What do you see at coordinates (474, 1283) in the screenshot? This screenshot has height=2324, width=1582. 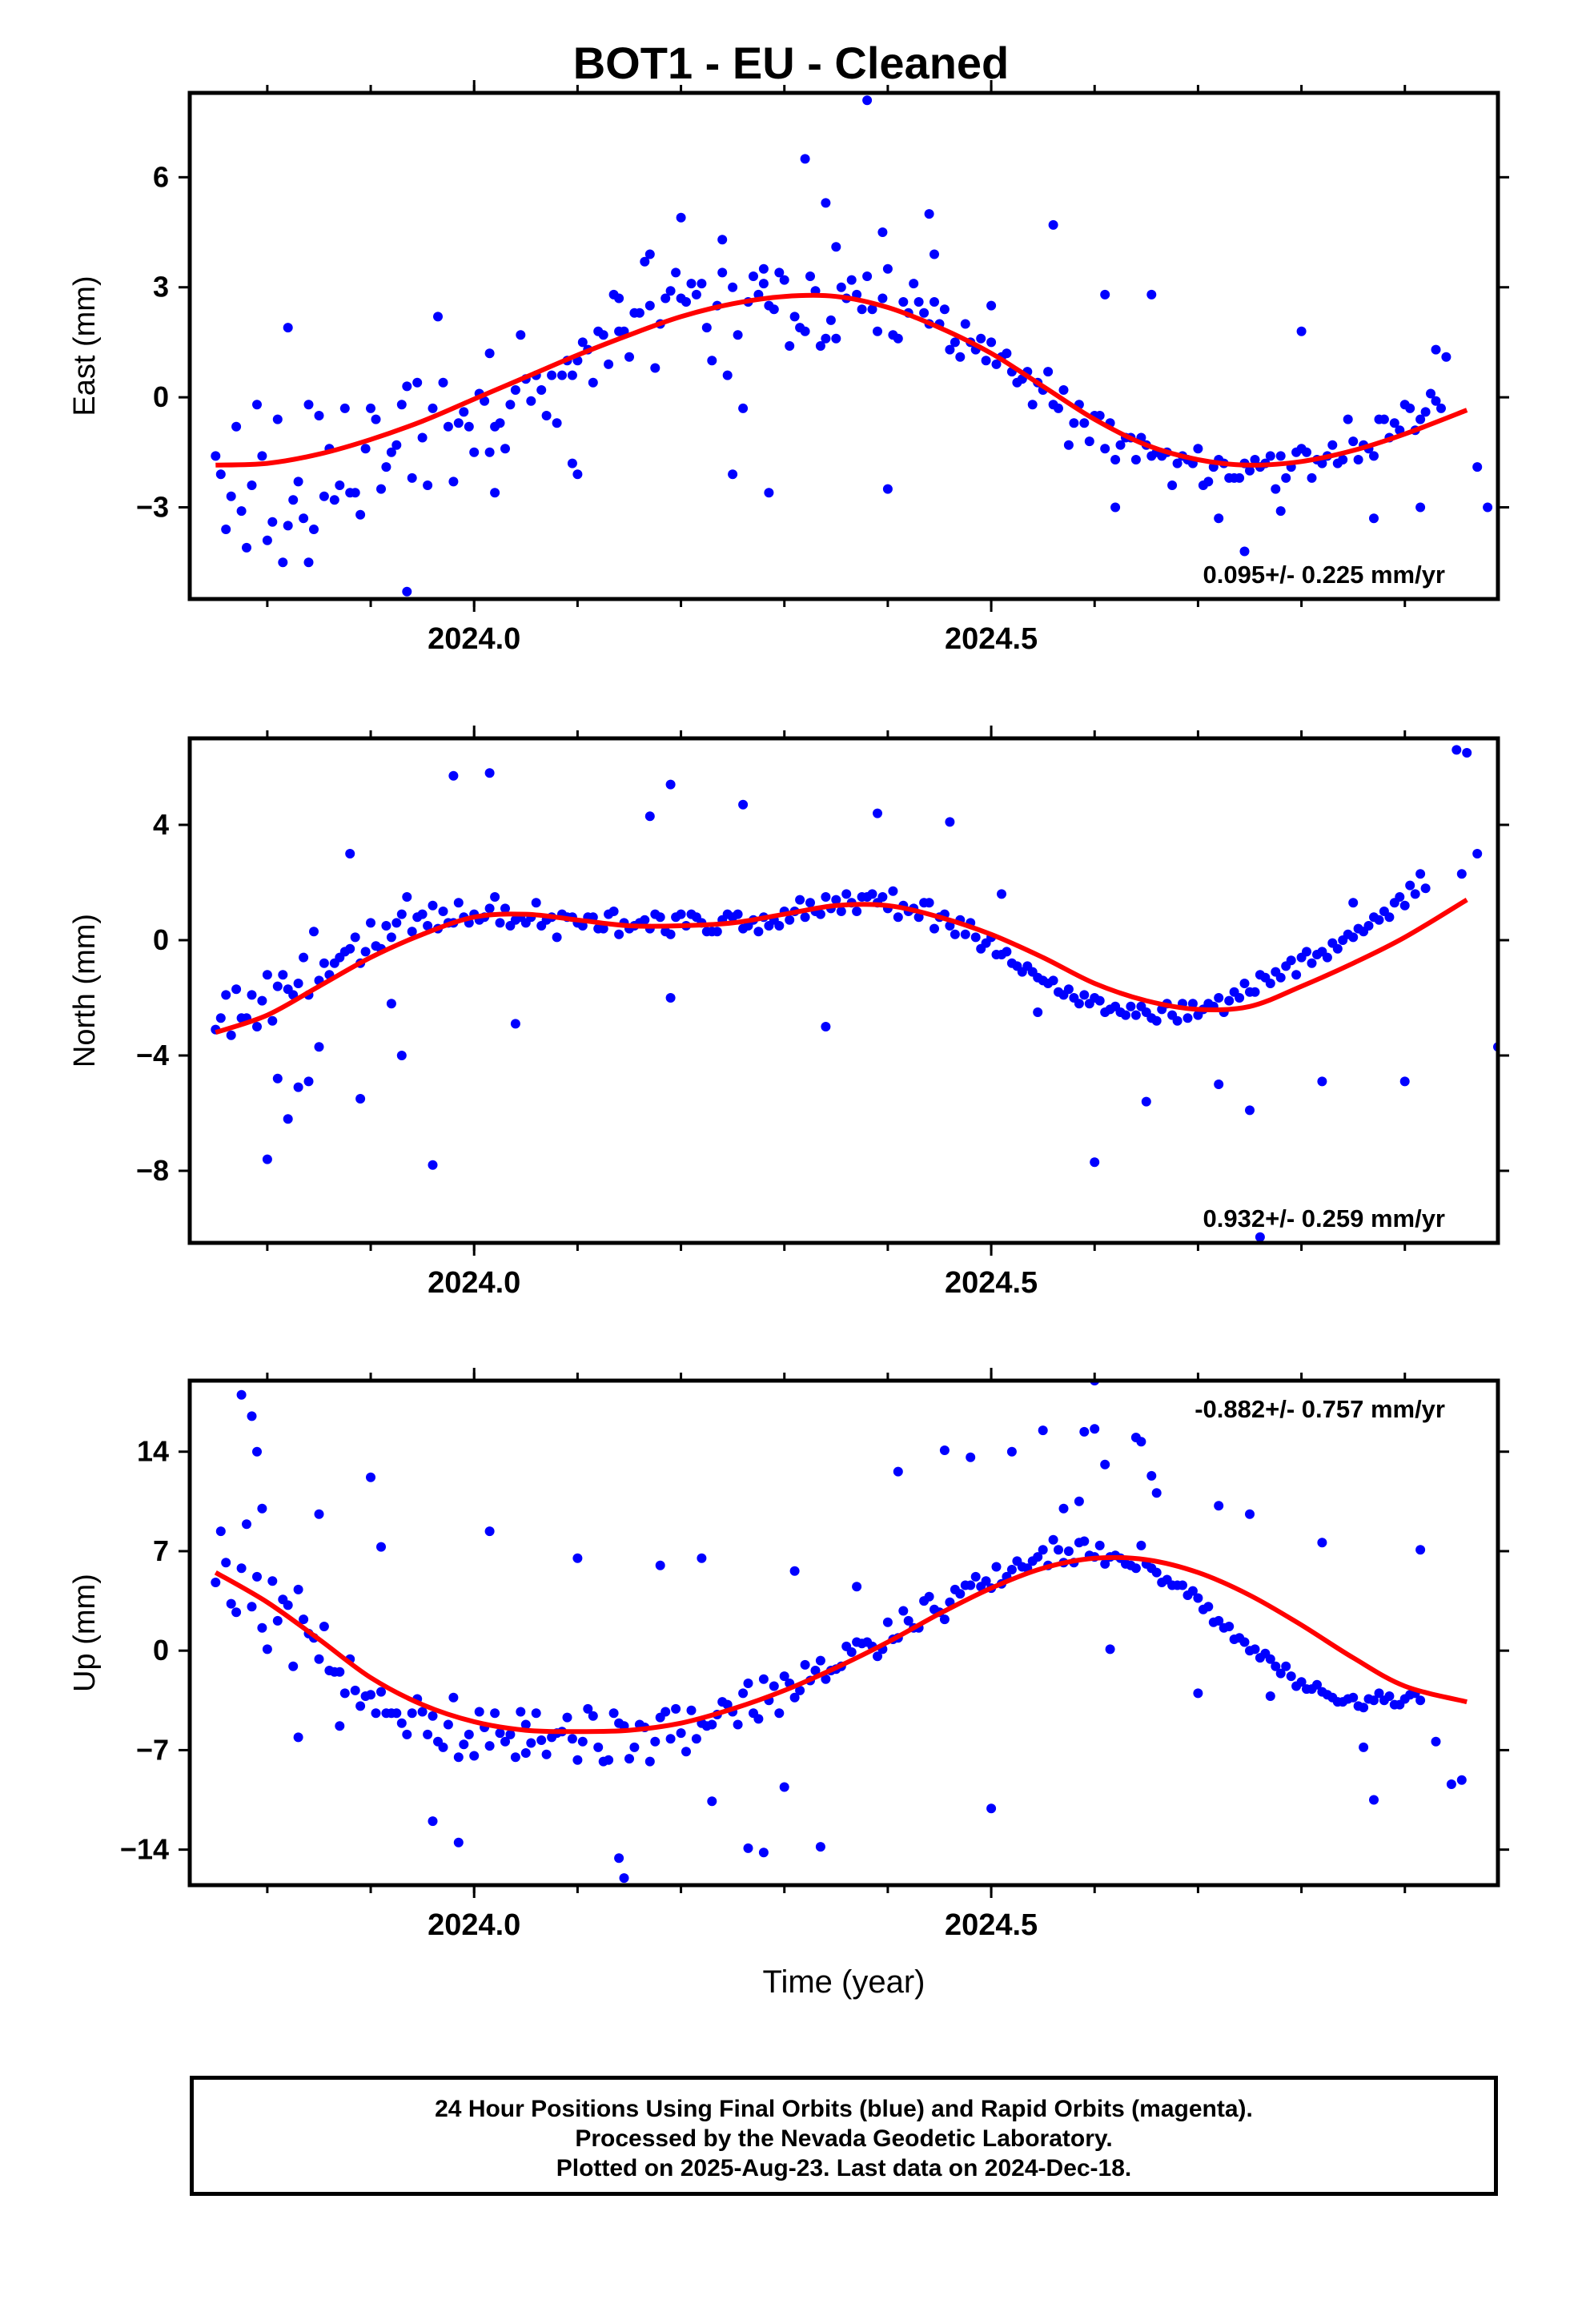 I see `north-x-tick-label: 2024.0` at bounding box center [474, 1283].